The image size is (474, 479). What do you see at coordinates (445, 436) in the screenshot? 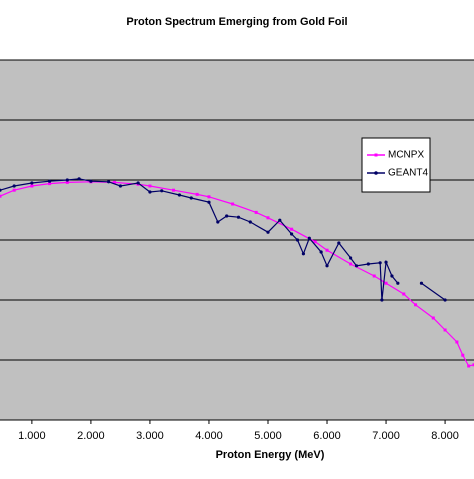
I see `x-tick-label: 8.000` at bounding box center [445, 436].